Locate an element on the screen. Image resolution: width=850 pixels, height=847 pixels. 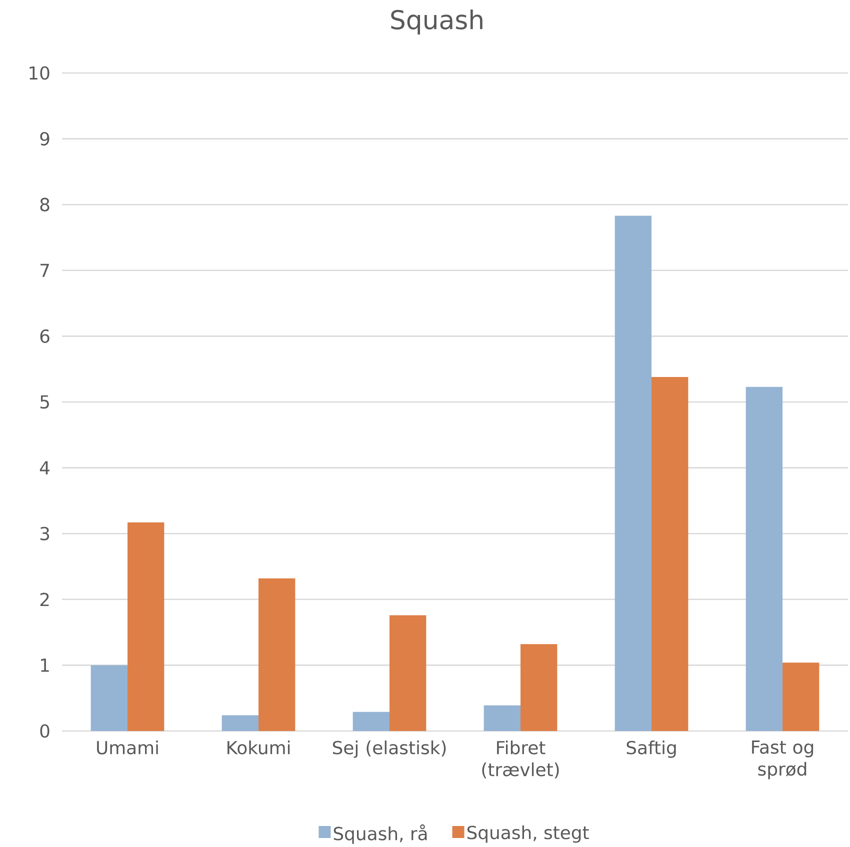
chart-title: Squash is located at coordinates (436, 22).